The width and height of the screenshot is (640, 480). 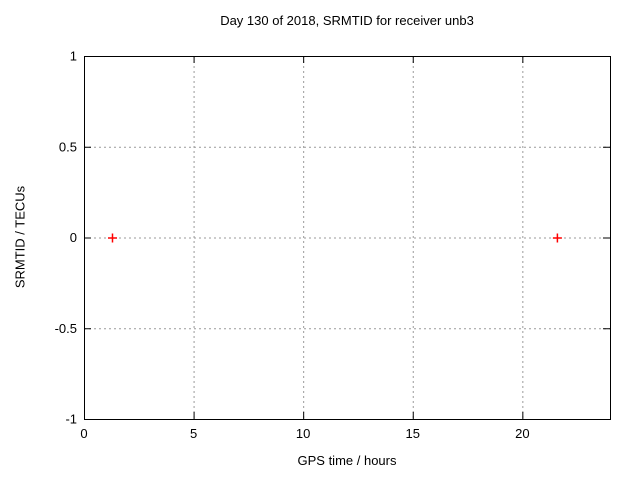 What do you see at coordinates (83, 433) in the screenshot?
I see `x-tick-label: 0` at bounding box center [83, 433].